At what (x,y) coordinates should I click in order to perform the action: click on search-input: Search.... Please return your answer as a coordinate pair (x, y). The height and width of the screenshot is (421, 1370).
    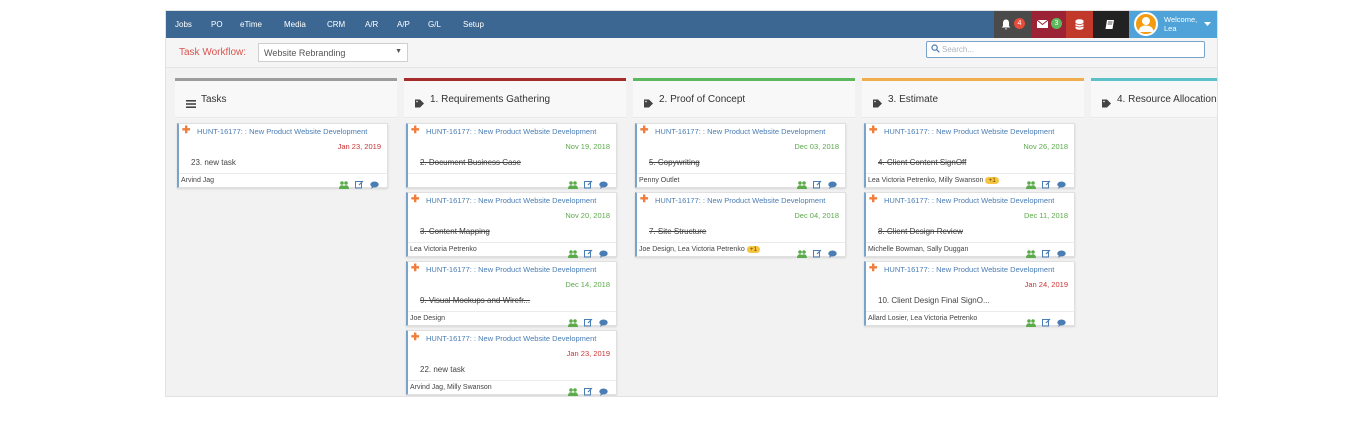
    Looking at the image, I should click on (1065, 49).